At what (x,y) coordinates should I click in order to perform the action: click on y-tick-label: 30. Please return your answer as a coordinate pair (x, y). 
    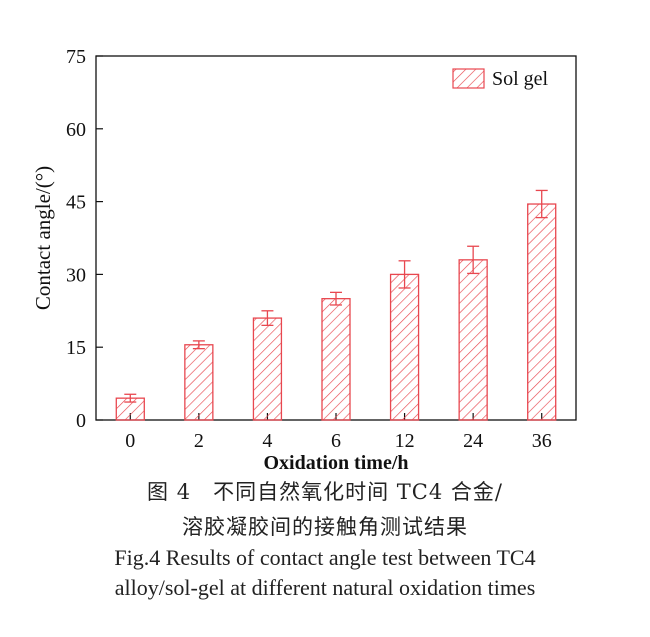
    Looking at the image, I should click on (76, 275).